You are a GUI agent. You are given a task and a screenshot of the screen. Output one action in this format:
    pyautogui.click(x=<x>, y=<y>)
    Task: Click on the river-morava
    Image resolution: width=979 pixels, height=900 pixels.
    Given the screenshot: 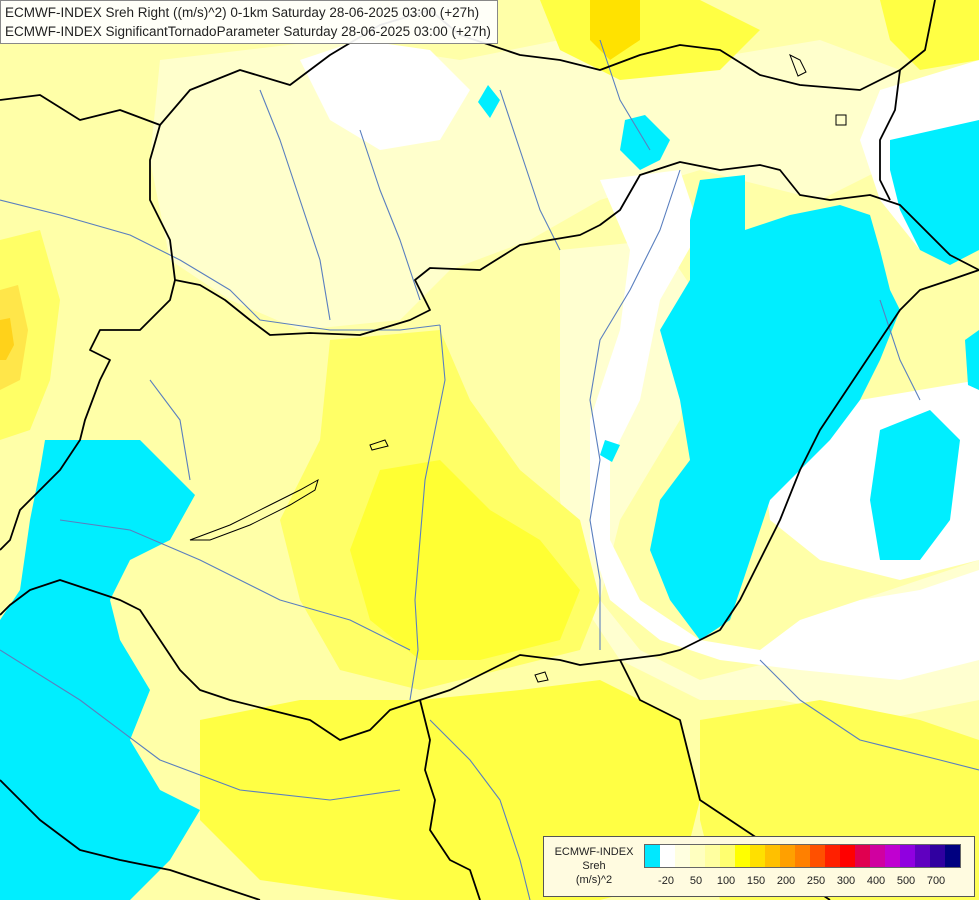 What is the action you would take?
    pyautogui.click(x=480, y=809)
    